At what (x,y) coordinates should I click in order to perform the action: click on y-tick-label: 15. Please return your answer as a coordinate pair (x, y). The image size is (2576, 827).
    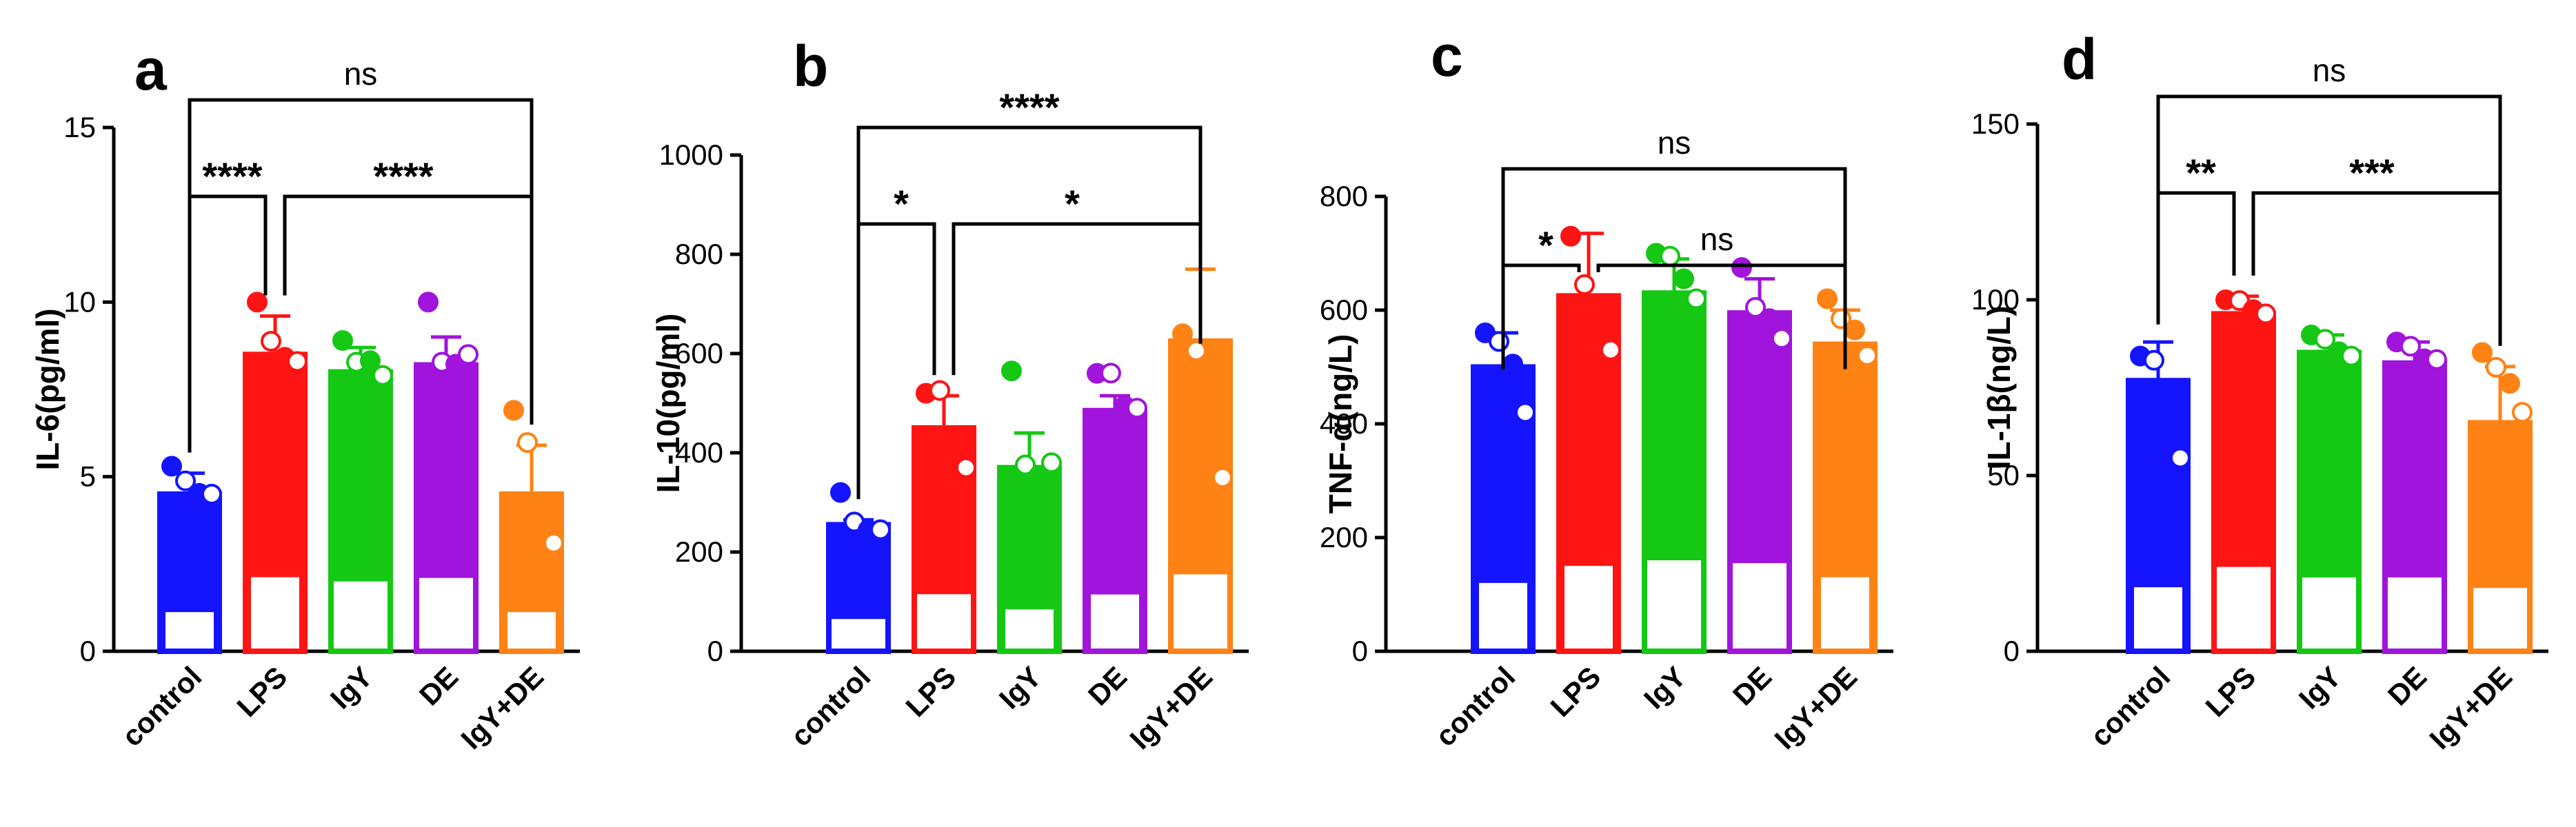
    Looking at the image, I should click on (79, 127).